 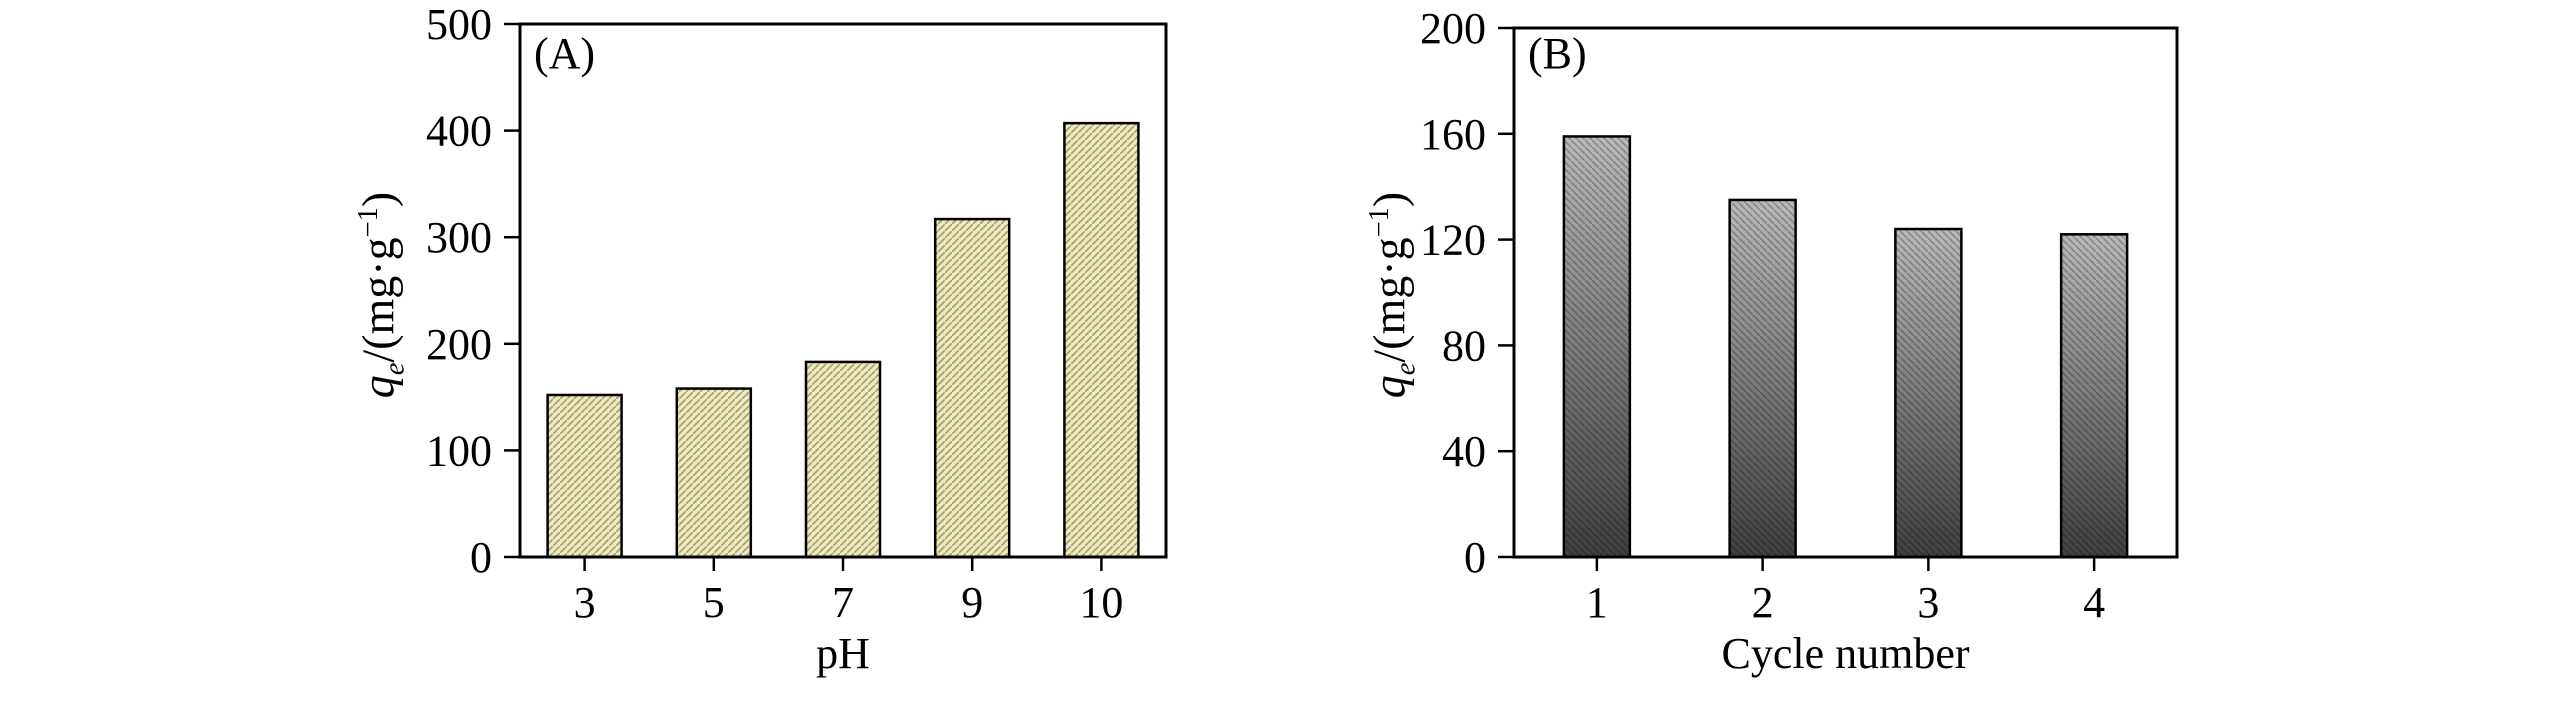 What do you see at coordinates (843, 653) in the screenshot?
I see `x-axis-label-A: pH` at bounding box center [843, 653].